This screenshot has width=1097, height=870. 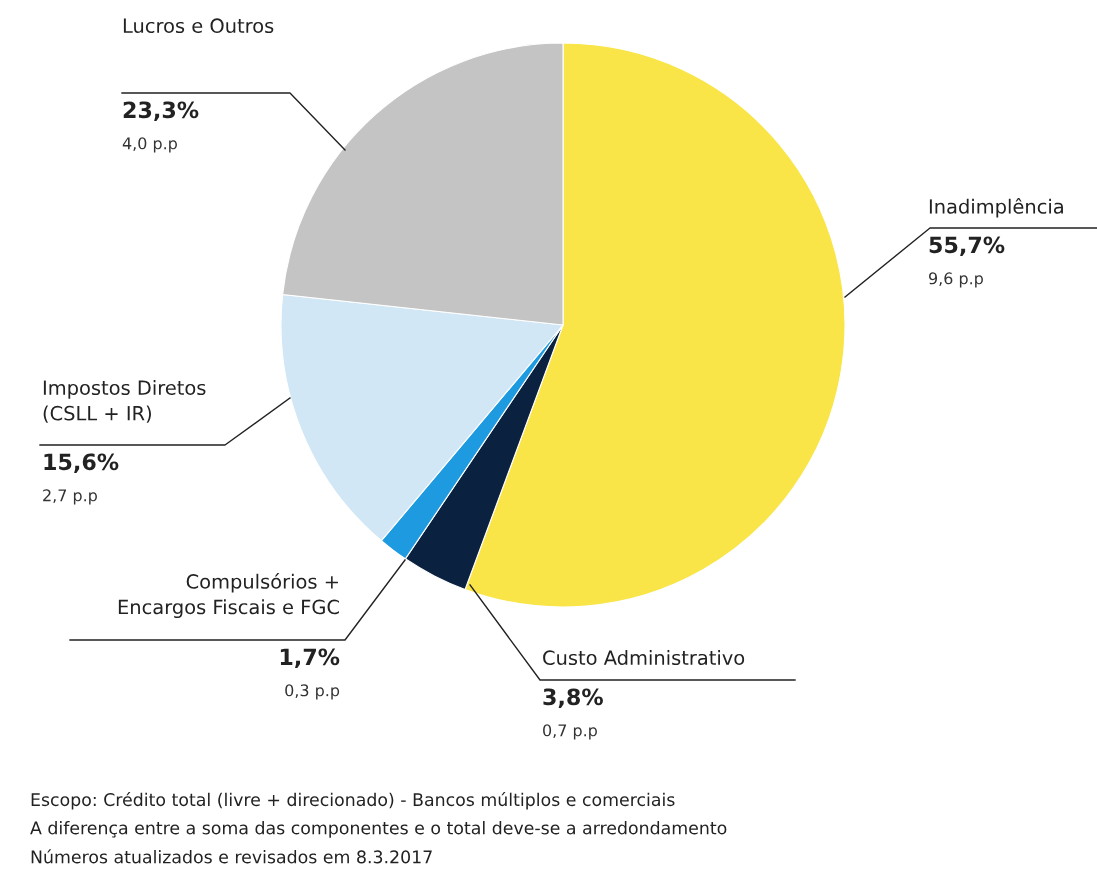 What do you see at coordinates (312, 692) in the screenshot?
I see `text: 0,3 p.p` at bounding box center [312, 692].